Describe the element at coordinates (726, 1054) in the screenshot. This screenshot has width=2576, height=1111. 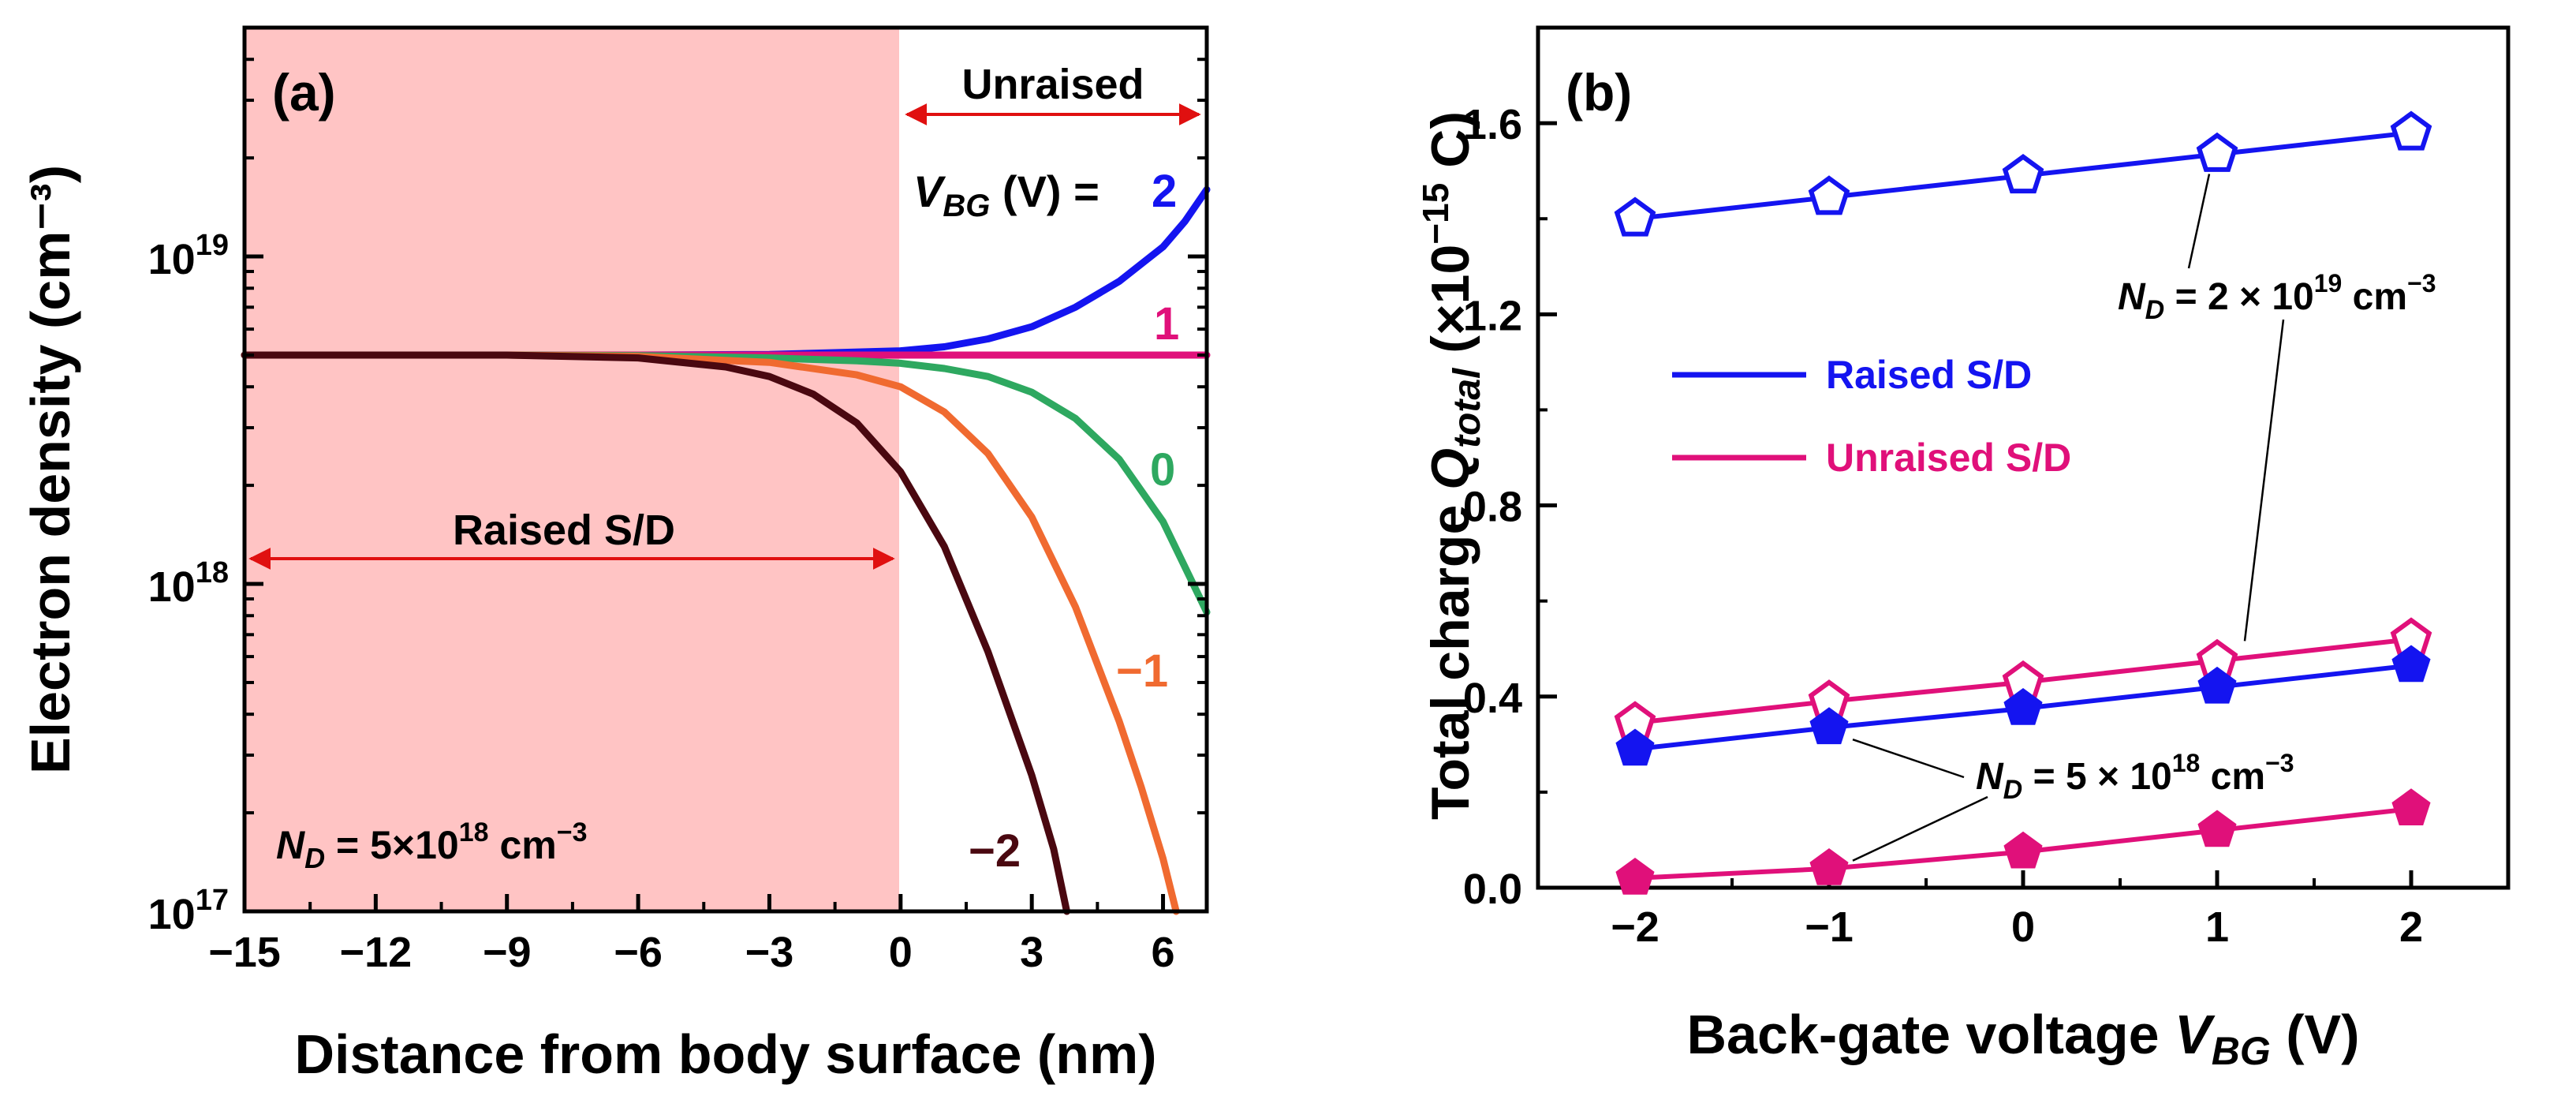
I see `panel-a-x-label: Distance from body surface (nm)` at that location.